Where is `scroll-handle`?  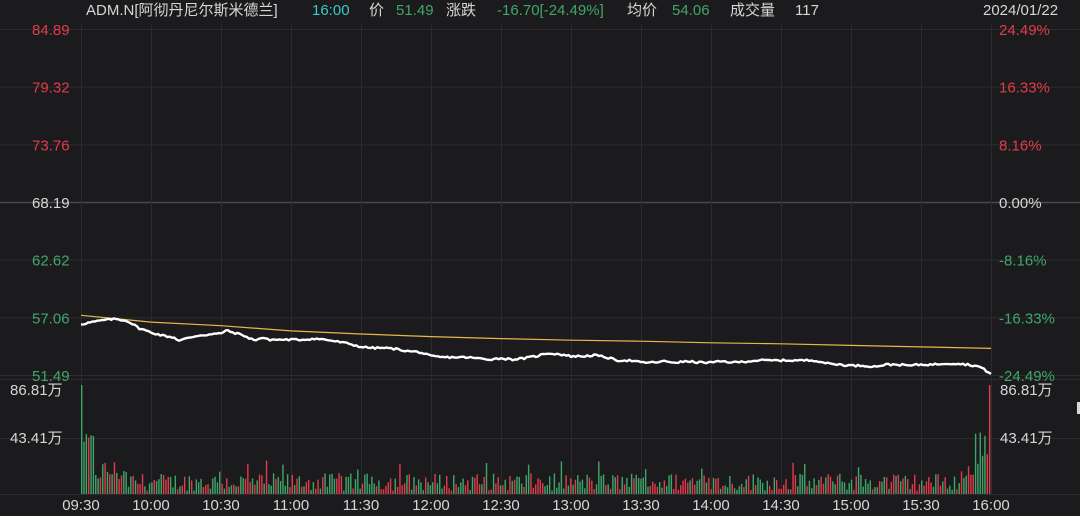
scroll-handle is located at coordinates (1078, 408).